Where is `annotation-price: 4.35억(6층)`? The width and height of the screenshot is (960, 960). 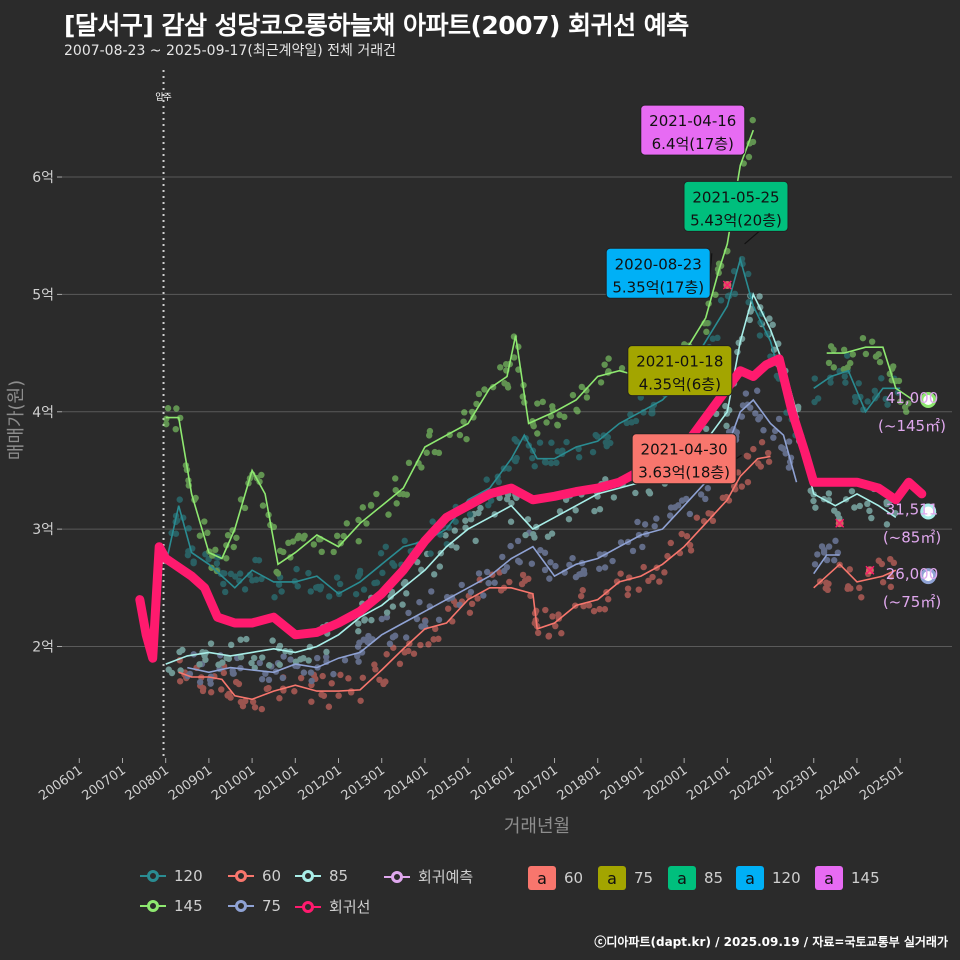
annotation-price: 4.35억(6층) is located at coordinates (680, 385).